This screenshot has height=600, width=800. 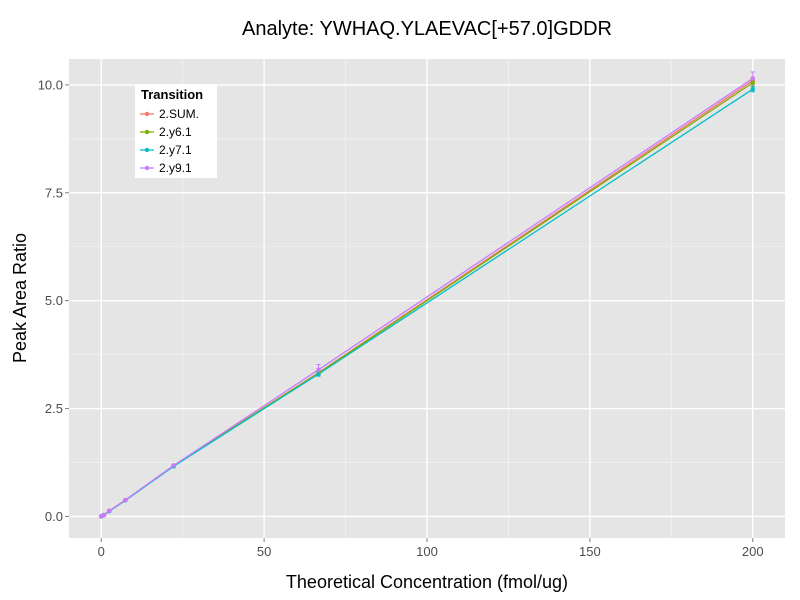 I want to click on x-axis: 0 50 100 150 200, so click(x=431, y=548).